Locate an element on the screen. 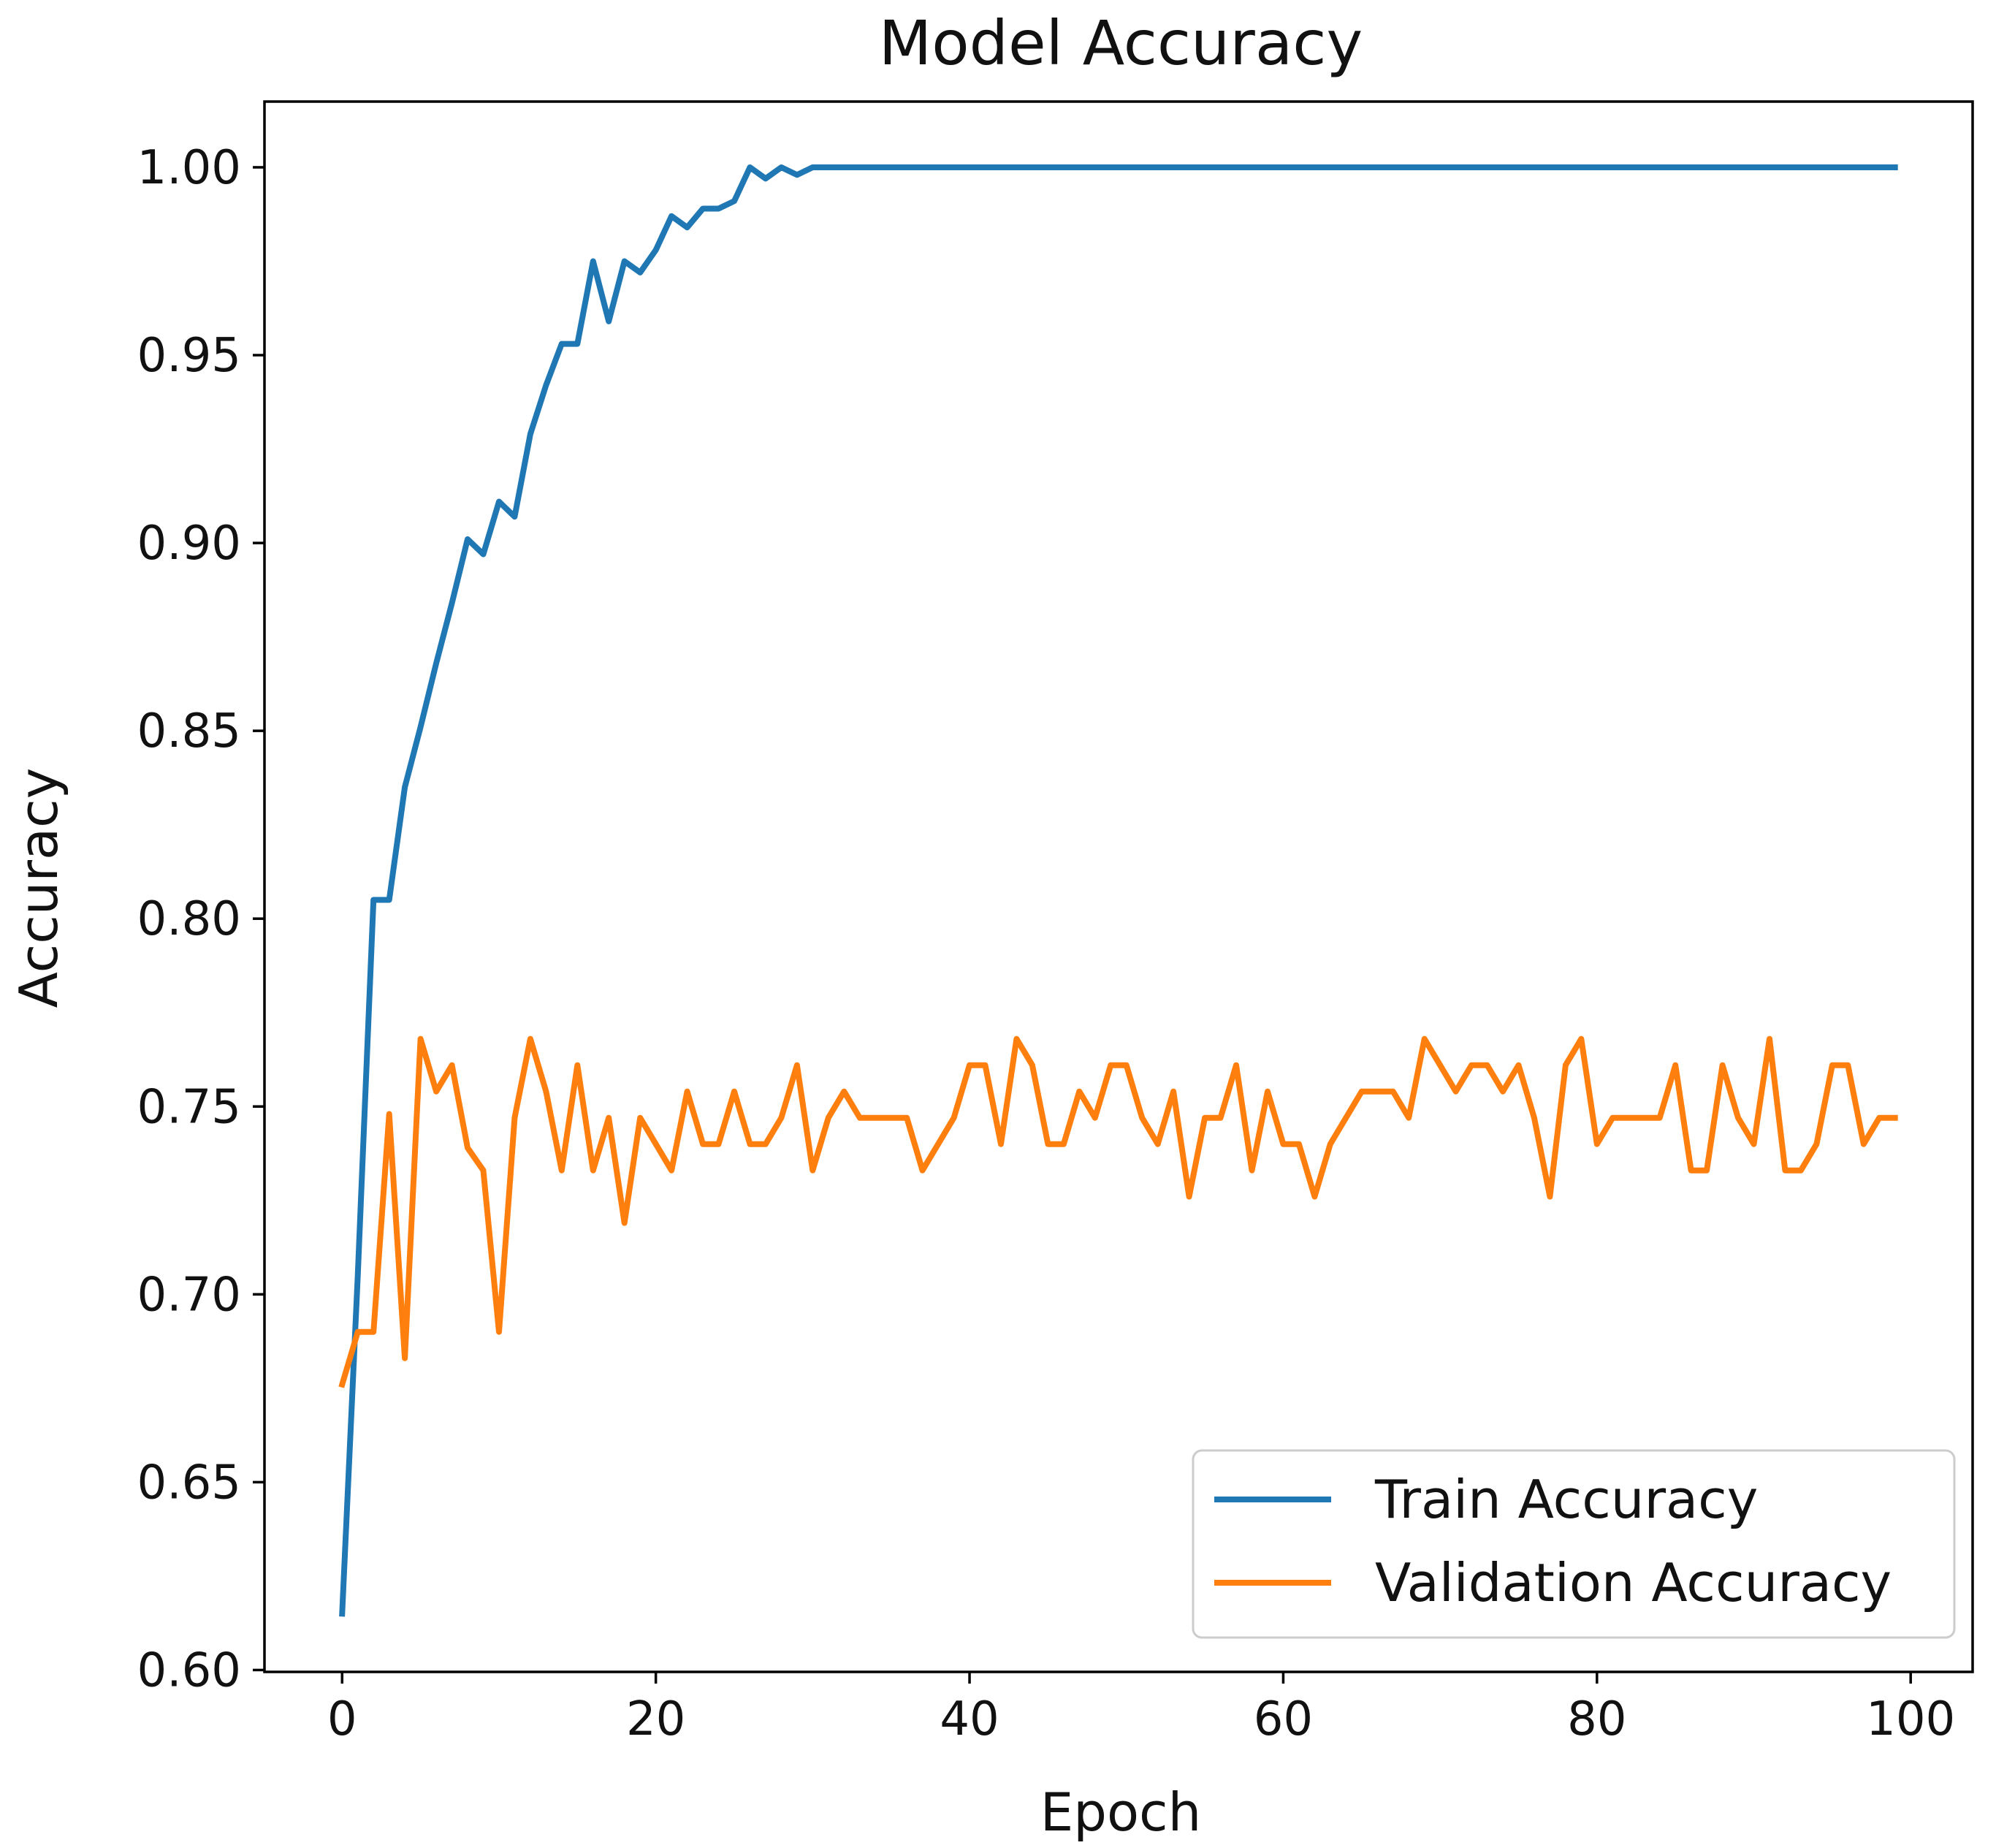 The height and width of the screenshot is (1848, 1996). legend: Train Accuracy Validation Accuracy is located at coordinates (1574, 1544).